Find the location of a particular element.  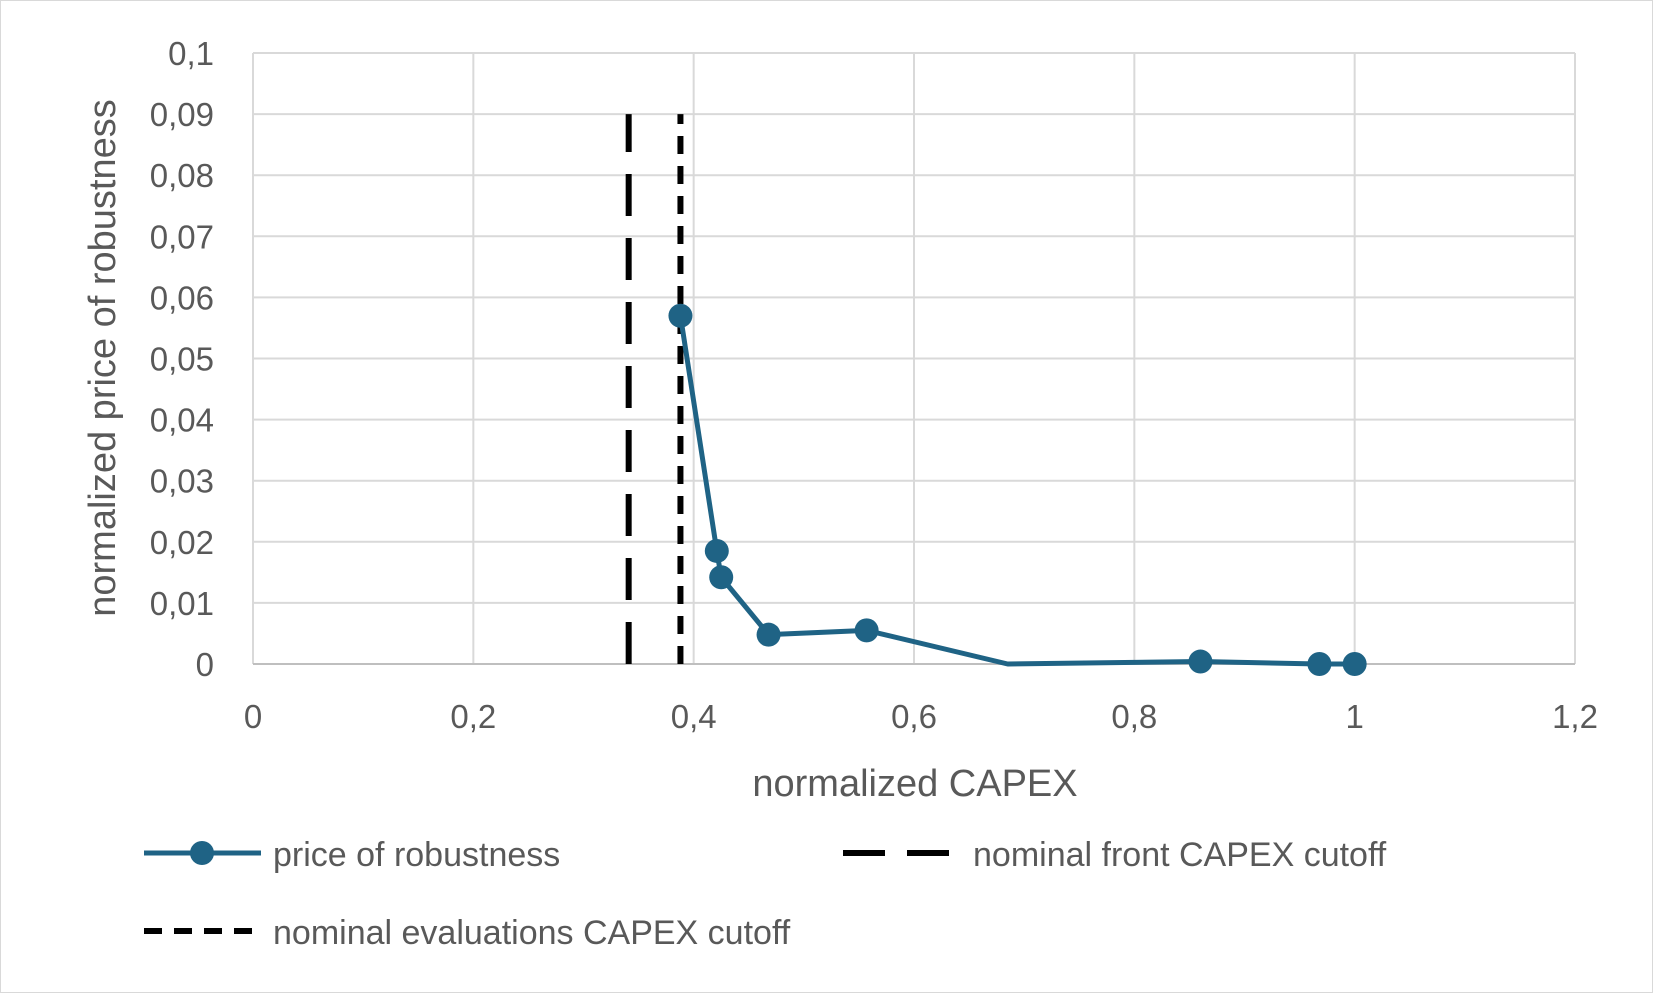

price-of-robustness-line is located at coordinates (1016, 491).